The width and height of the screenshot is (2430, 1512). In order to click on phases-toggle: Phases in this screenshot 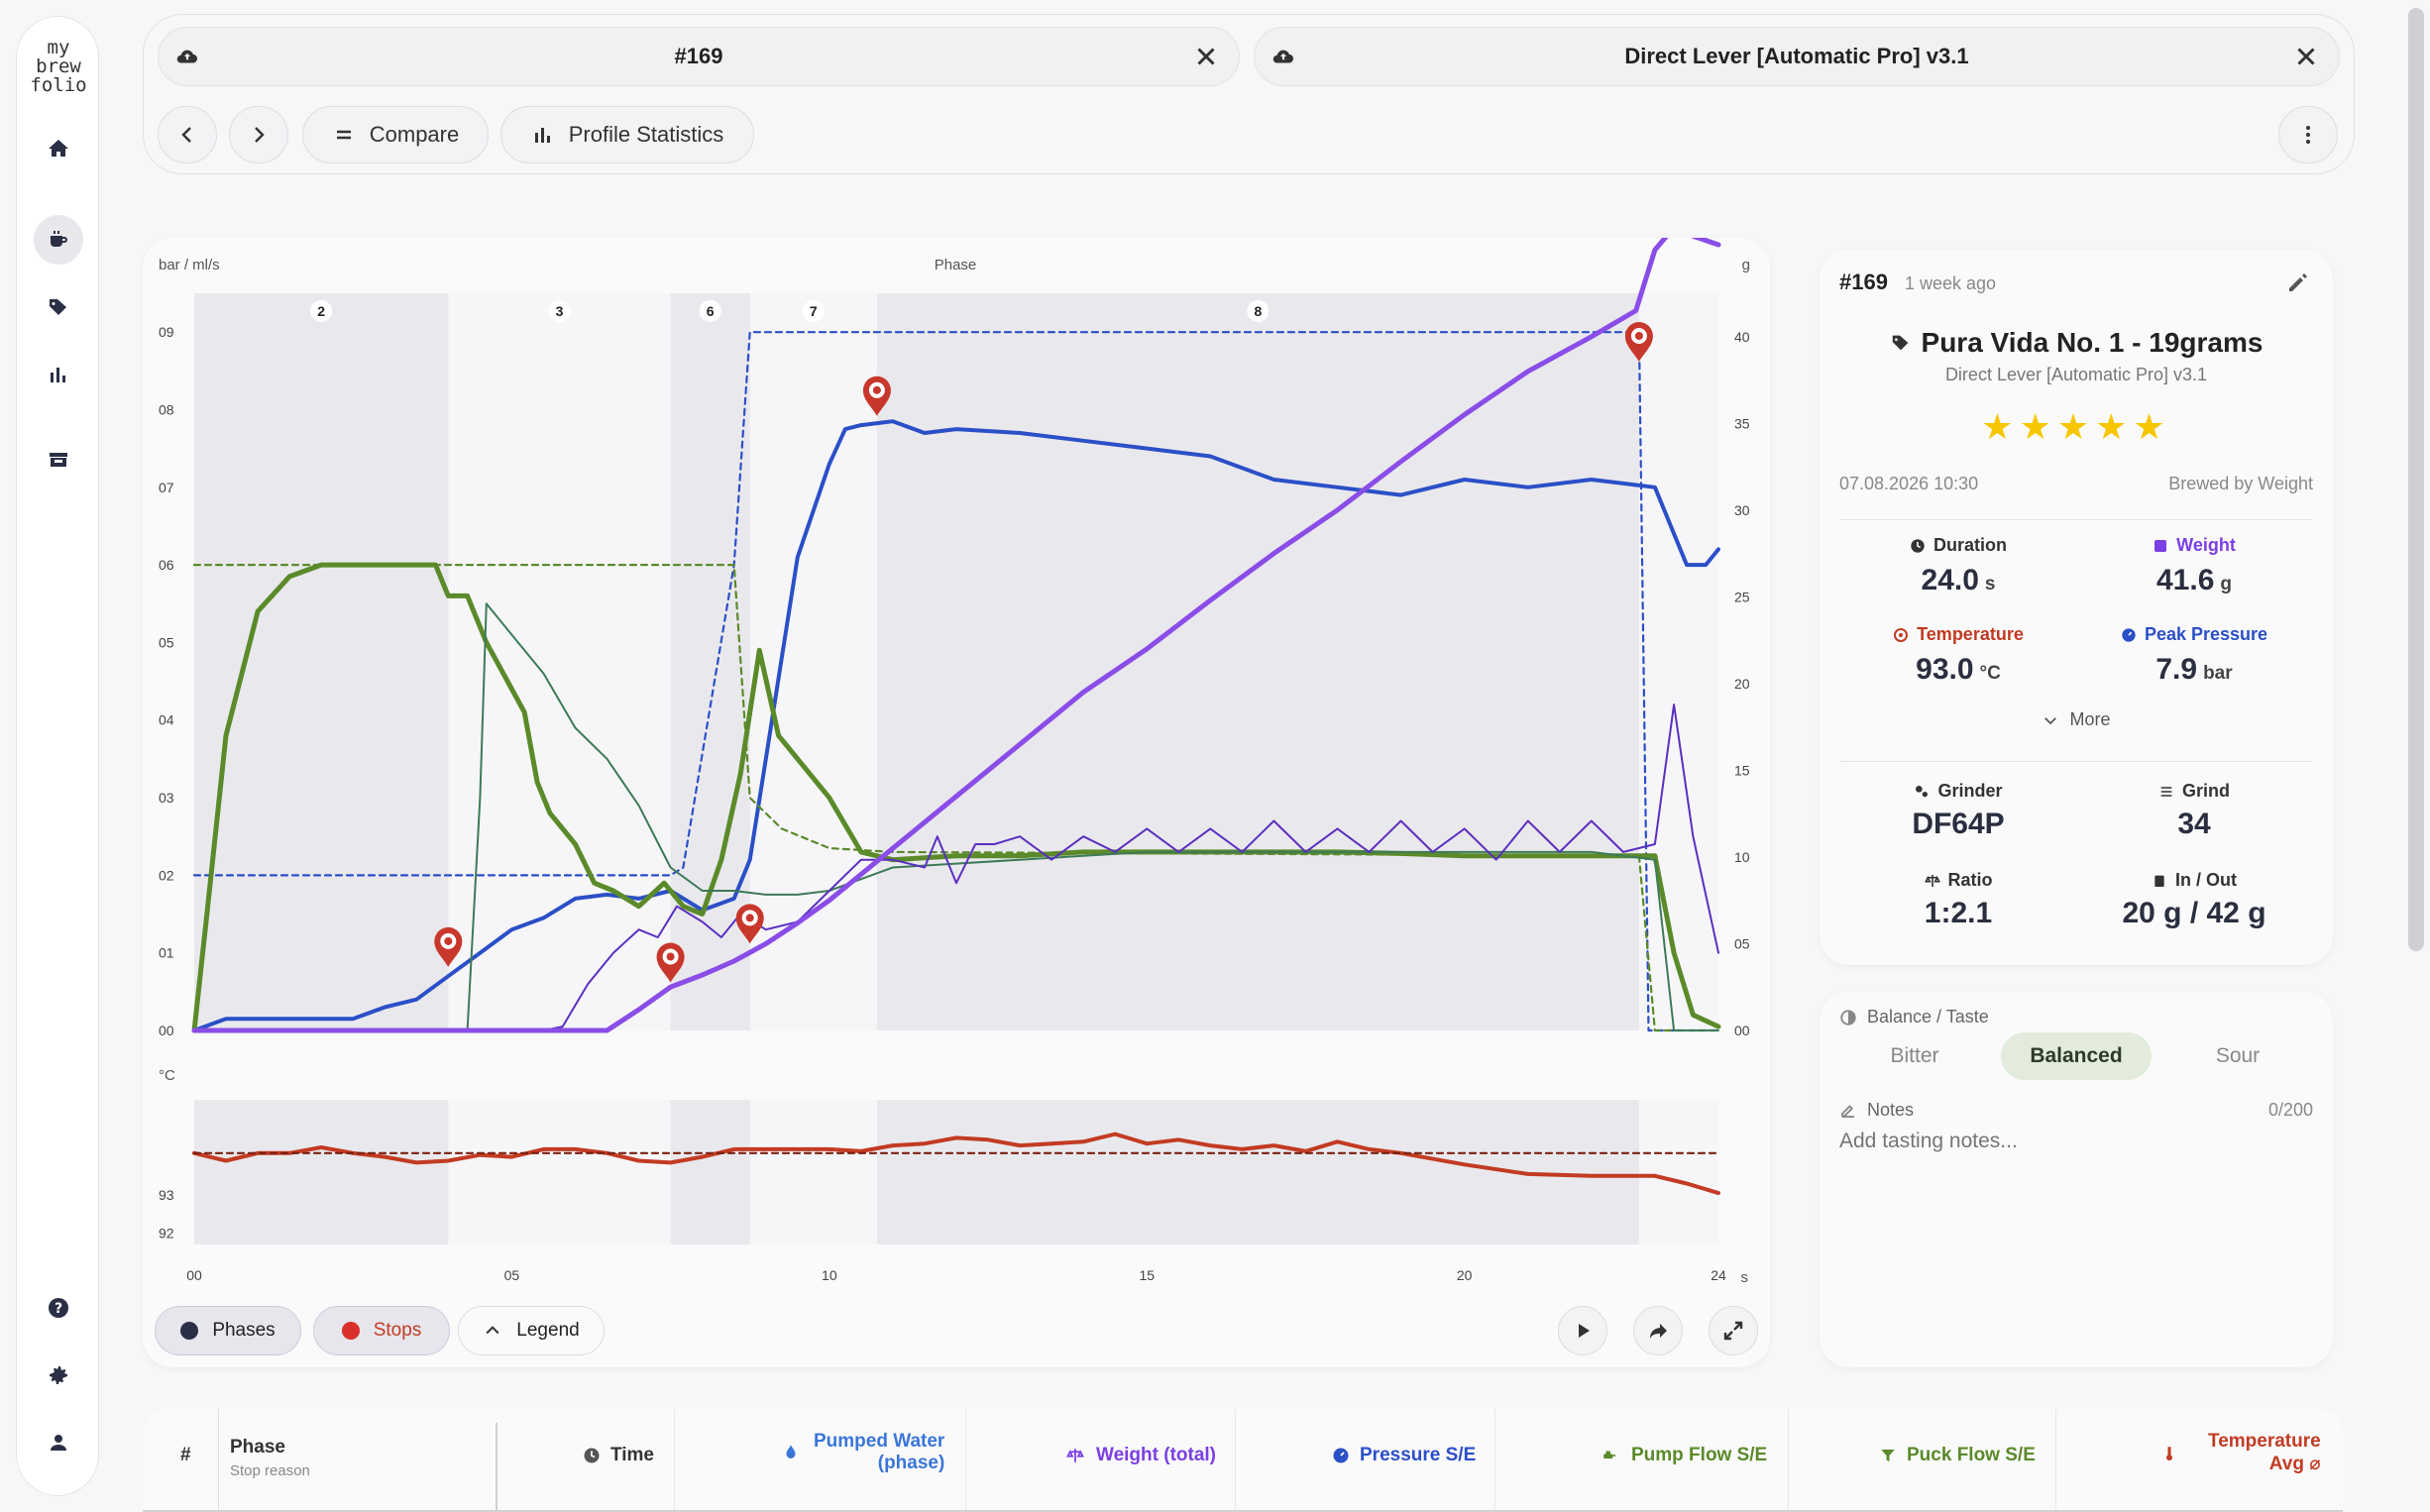, I will do `click(228, 1331)`.